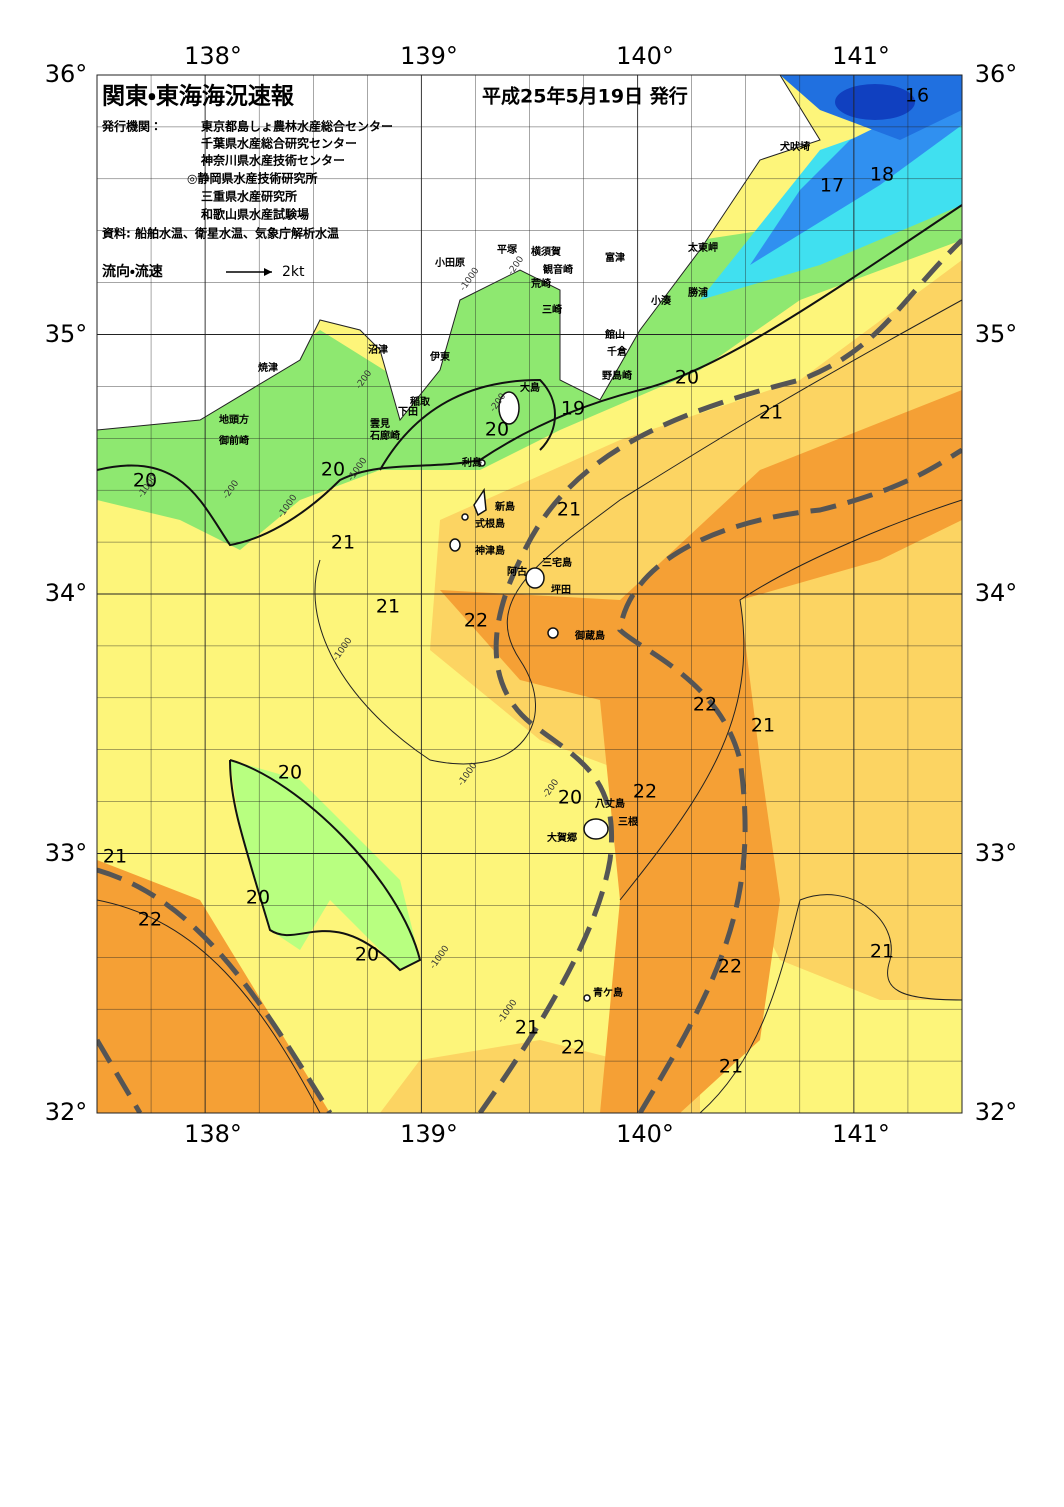  What do you see at coordinates (293, 272) in the screenshot?
I see `legend-scale: 2kt` at bounding box center [293, 272].